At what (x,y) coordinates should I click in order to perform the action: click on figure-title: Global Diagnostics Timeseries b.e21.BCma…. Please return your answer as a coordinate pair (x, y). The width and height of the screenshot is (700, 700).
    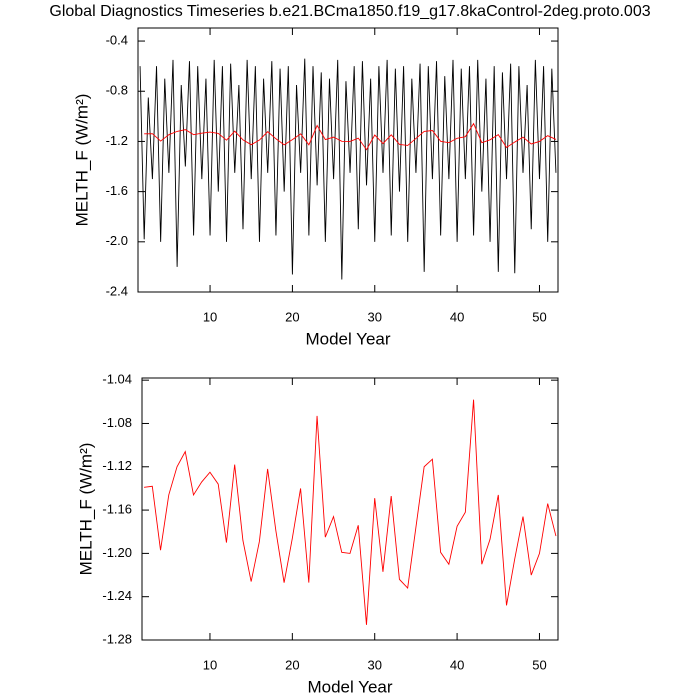
    Looking at the image, I should click on (349, 11).